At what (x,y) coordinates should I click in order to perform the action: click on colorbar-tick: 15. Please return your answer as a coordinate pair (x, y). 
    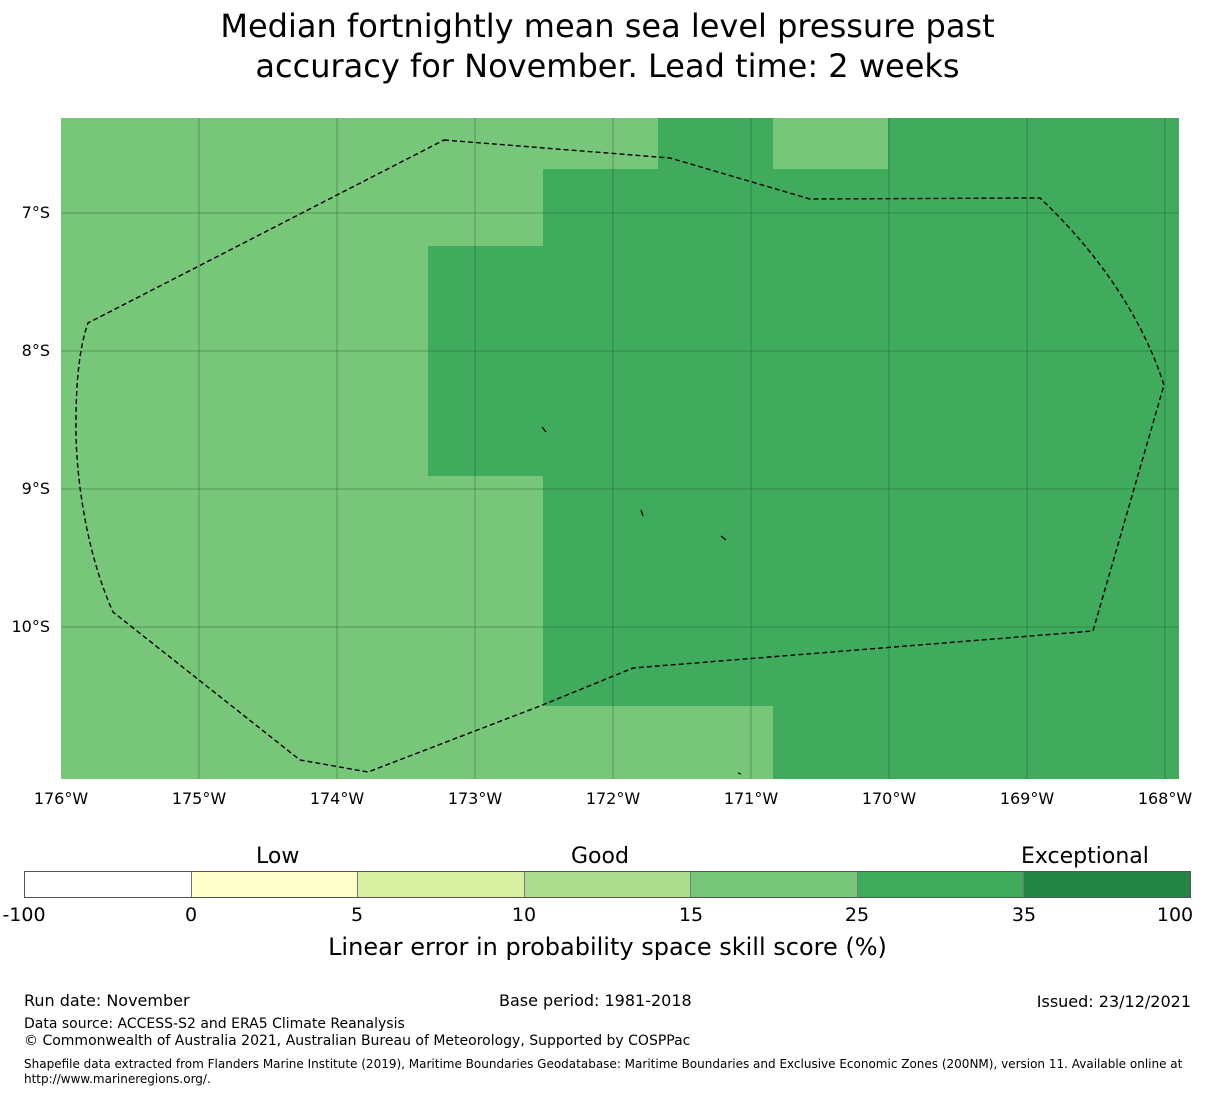
    Looking at the image, I should click on (691, 915).